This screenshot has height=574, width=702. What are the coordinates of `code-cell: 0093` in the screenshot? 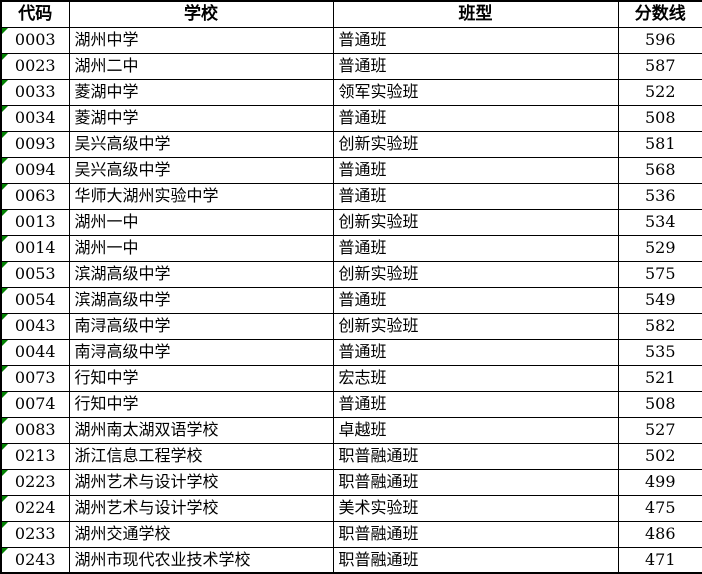 It's located at (35, 144).